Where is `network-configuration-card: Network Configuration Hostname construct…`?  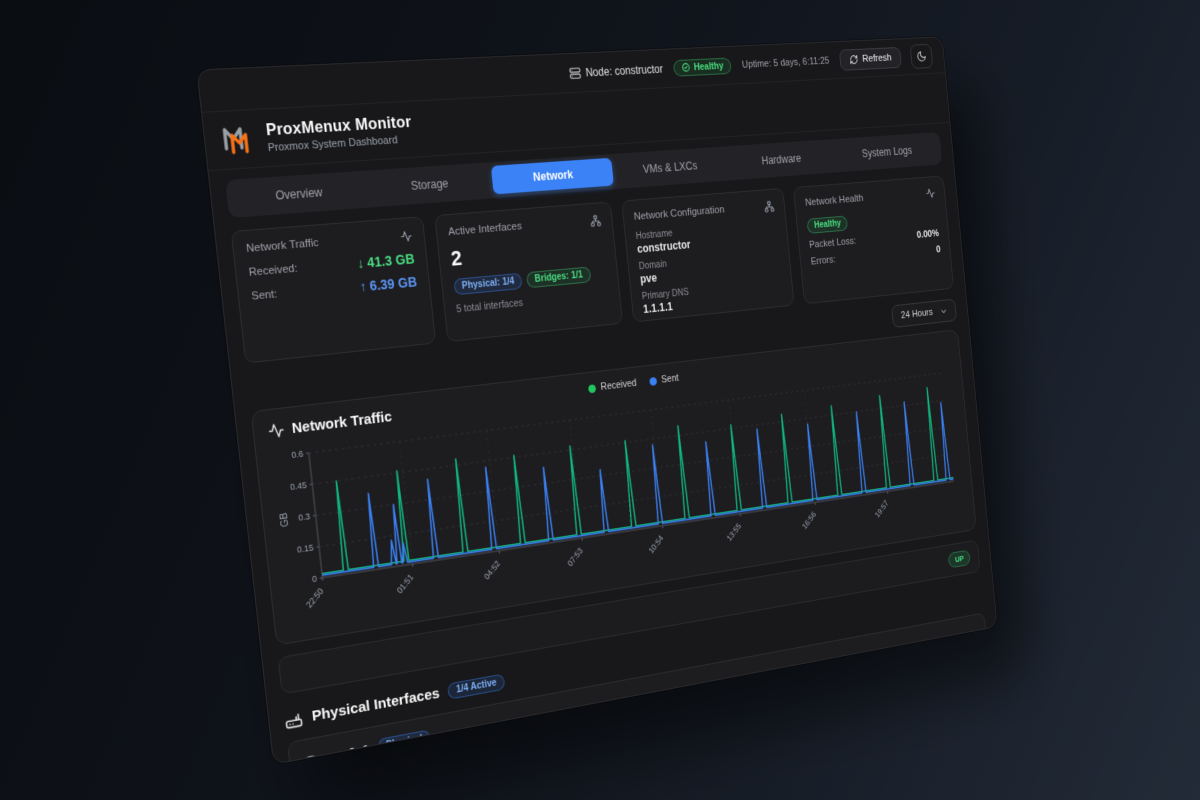
network-configuration-card: Network Configuration Hostname construct… is located at coordinates (707, 255).